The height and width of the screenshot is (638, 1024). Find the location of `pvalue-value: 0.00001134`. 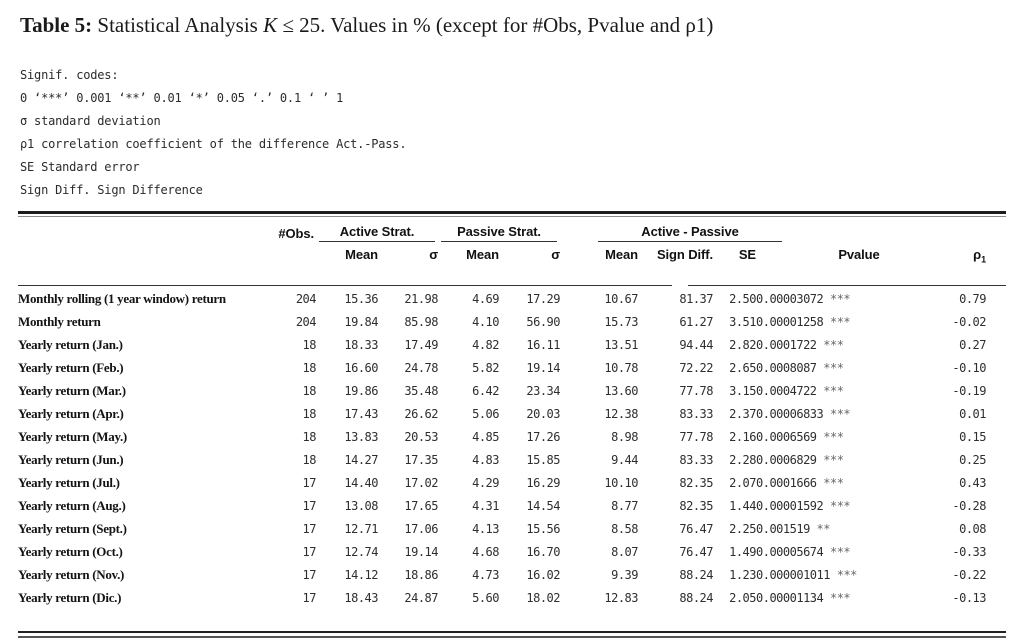

pvalue-value: 0.00001134 is located at coordinates (790, 597).